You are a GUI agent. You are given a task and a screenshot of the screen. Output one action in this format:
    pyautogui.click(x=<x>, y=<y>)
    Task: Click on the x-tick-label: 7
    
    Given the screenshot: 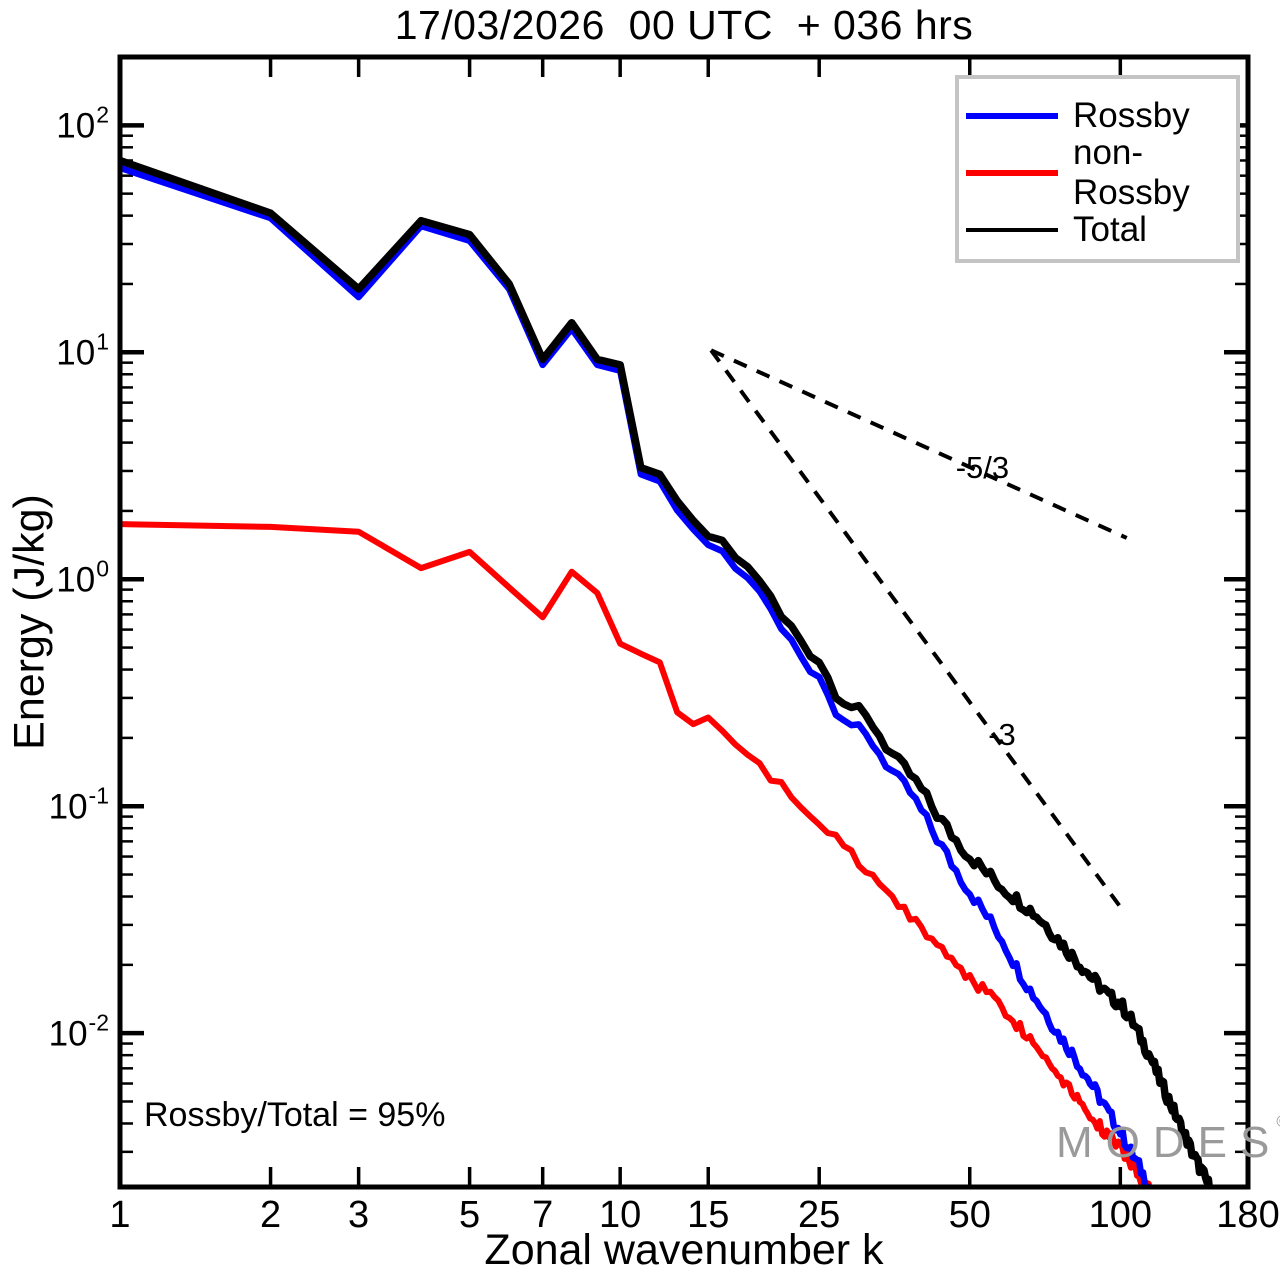 What is the action you would take?
    pyautogui.click(x=543, y=1215)
    